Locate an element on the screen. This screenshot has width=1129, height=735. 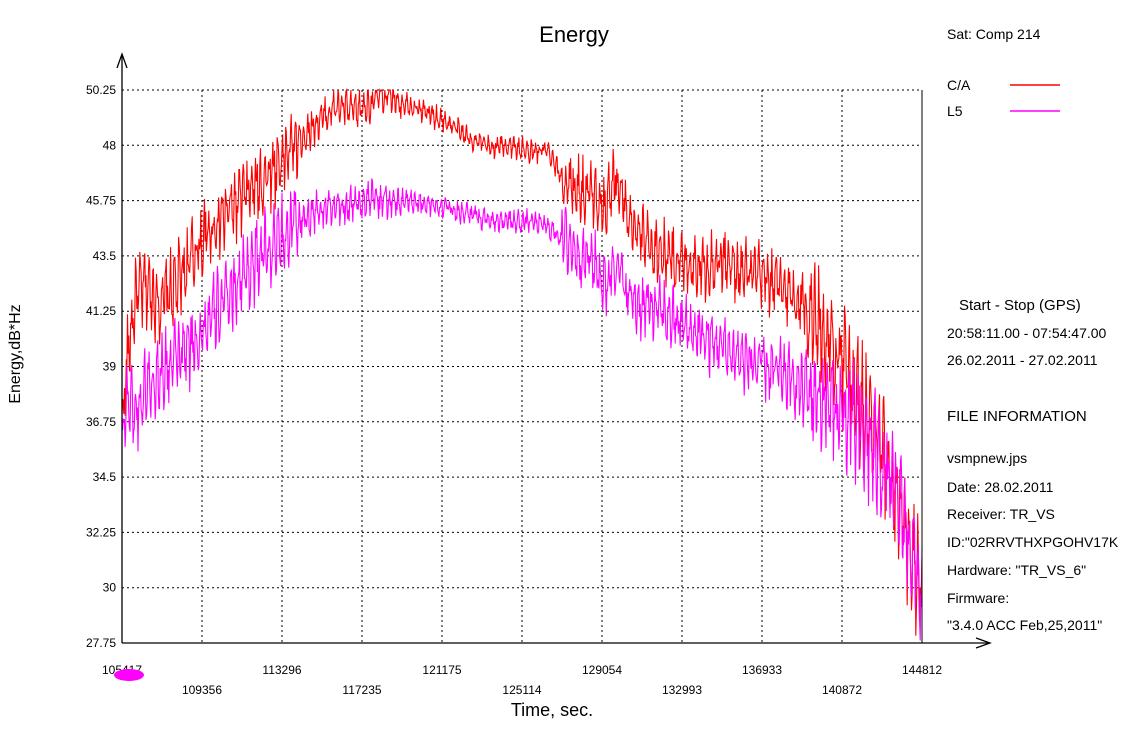
legend-label: C/A is located at coordinates (959, 85).